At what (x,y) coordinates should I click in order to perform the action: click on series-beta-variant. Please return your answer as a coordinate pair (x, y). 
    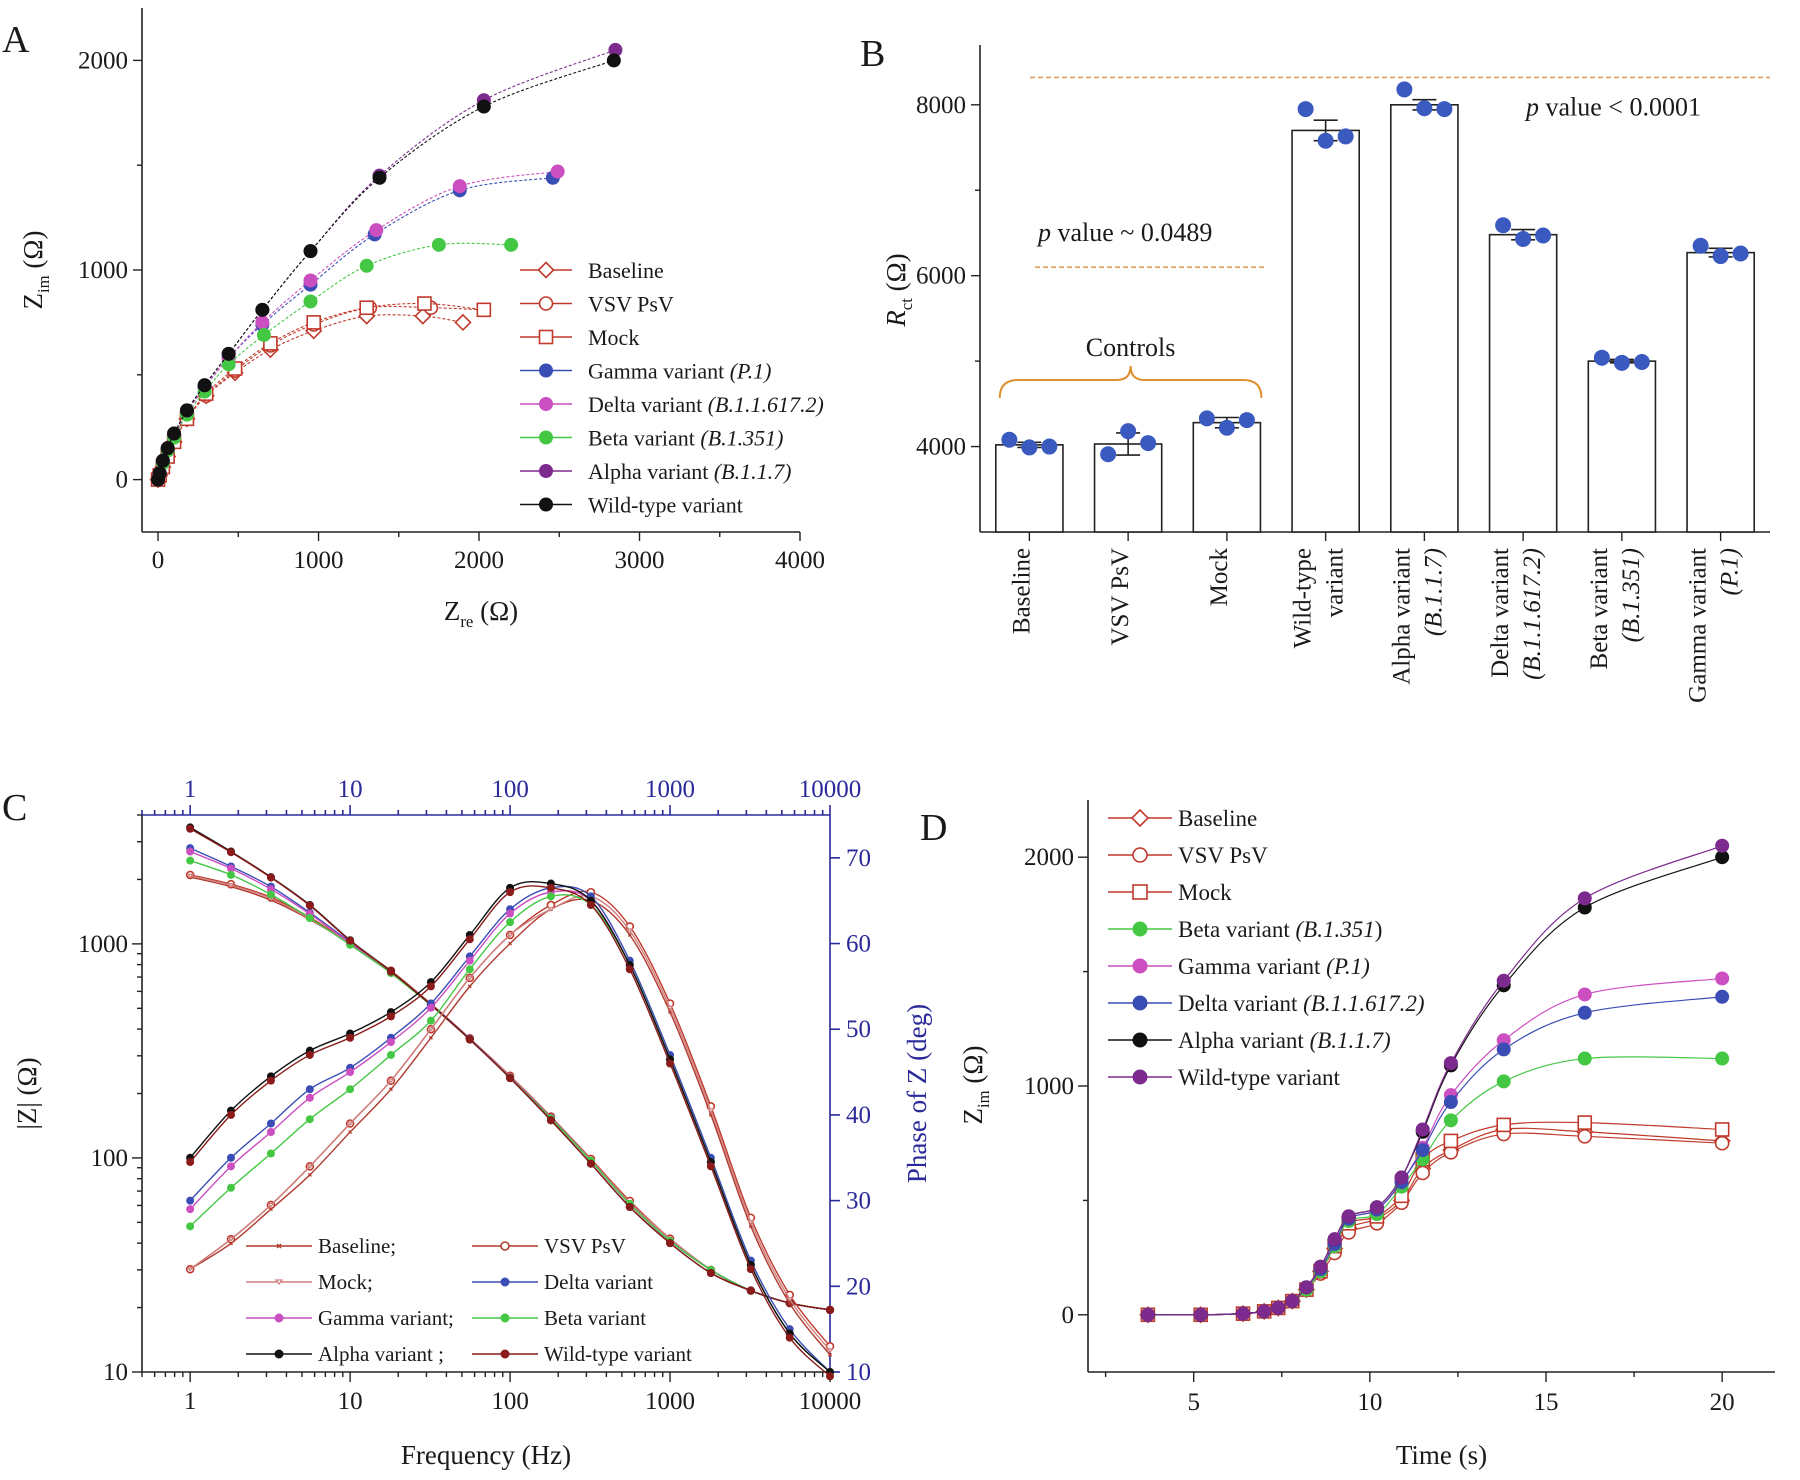
    Looking at the image, I should click on (1435, 1186).